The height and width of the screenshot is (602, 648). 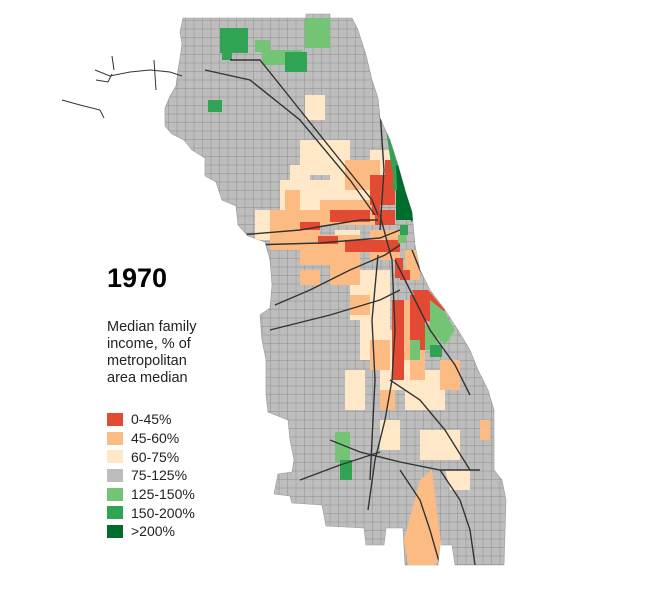 I want to click on subtitle-line: metropolitan, so click(x=147, y=361).